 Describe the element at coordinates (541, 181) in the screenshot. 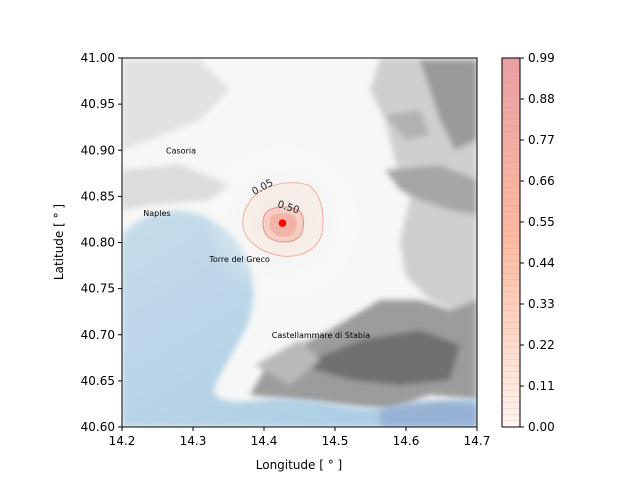

I see `colorbar-tick-label: 0.66` at that location.